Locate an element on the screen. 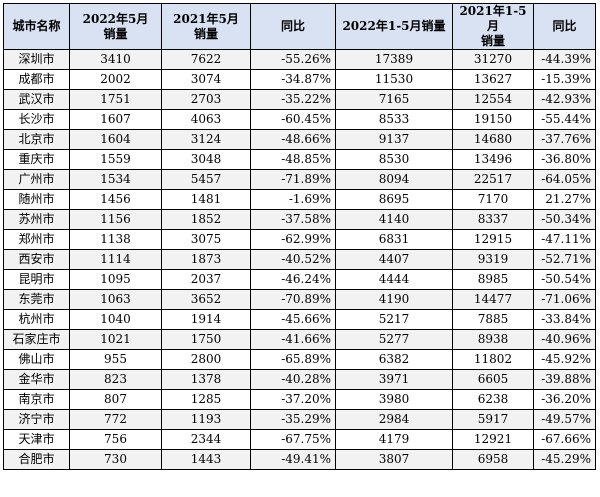 The width and height of the screenshot is (600, 497). yoy-may-cell: -37.58% is located at coordinates (293, 219).